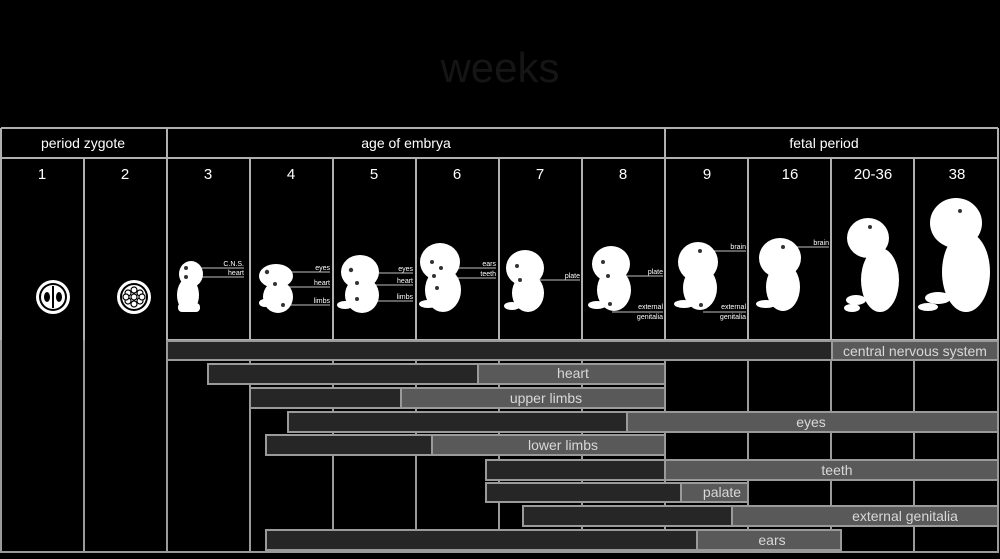  Describe the element at coordinates (790, 174) in the screenshot. I see `week-label: 16` at that location.